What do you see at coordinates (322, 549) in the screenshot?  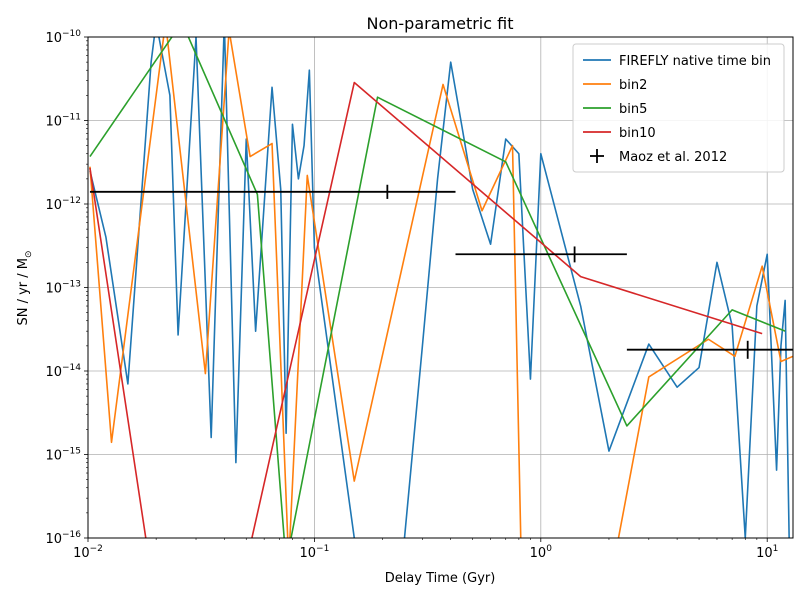 I see `x-tick-exponent: −1` at bounding box center [322, 549].